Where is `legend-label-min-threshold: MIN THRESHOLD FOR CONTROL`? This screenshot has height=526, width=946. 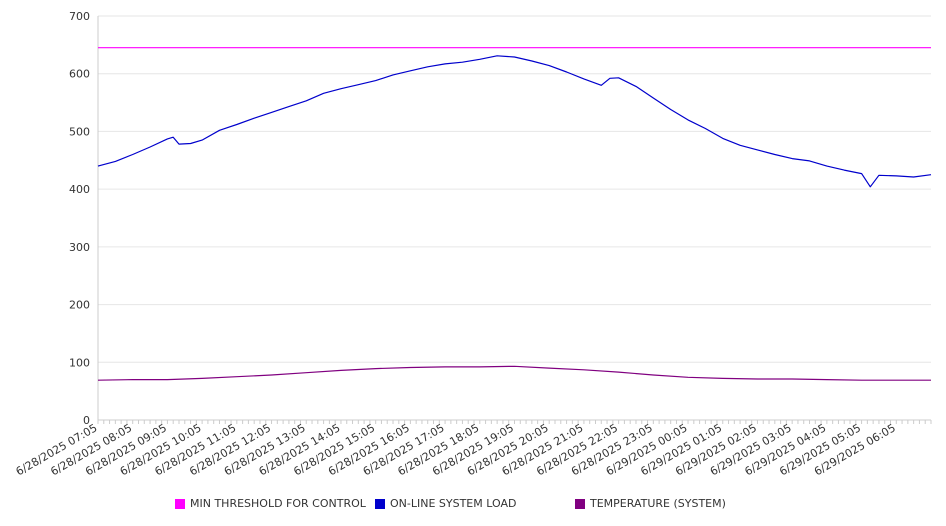
legend-label-min-threshold: MIN THRESHOLD FOR CONTROL is located at coordinates (278, 503).